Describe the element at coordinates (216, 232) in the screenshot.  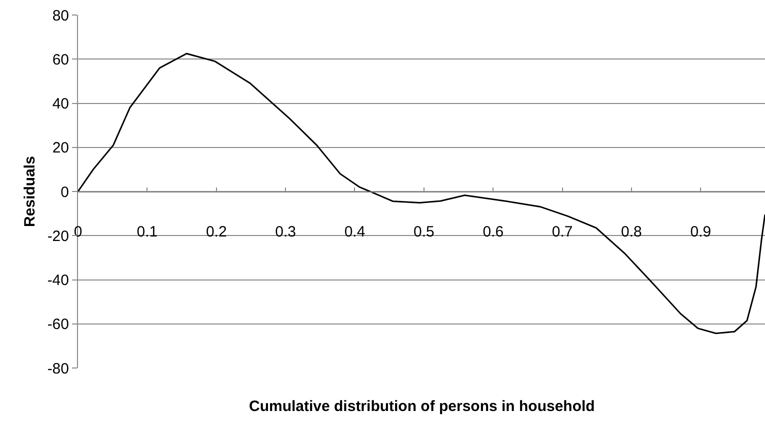
I see `x-tick-label: 0.2` at that location.